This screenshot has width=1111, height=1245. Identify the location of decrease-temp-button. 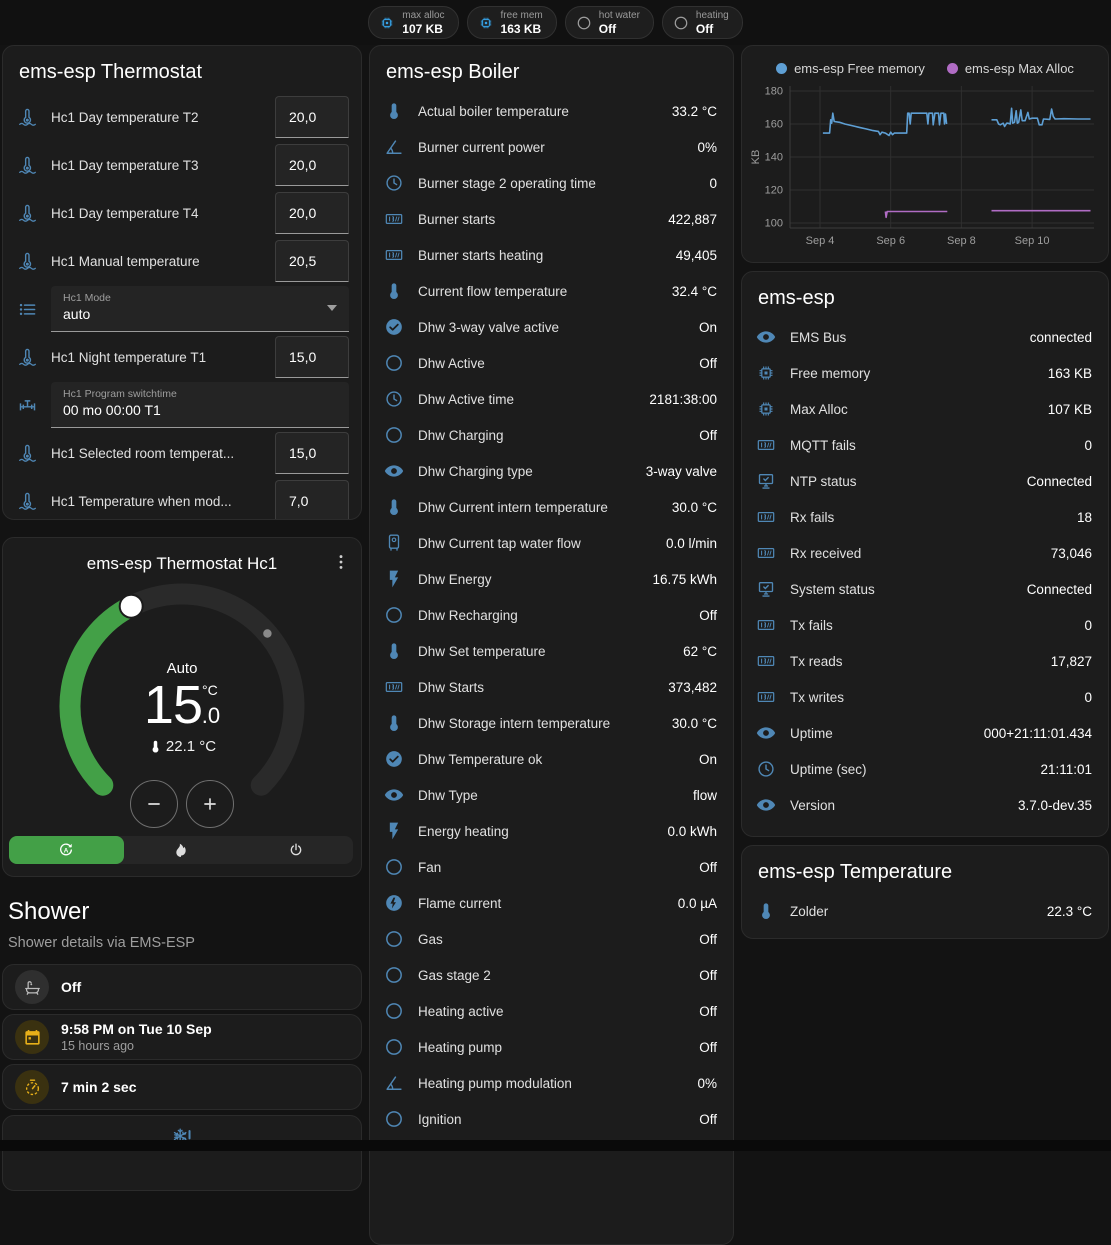
(154, 804).